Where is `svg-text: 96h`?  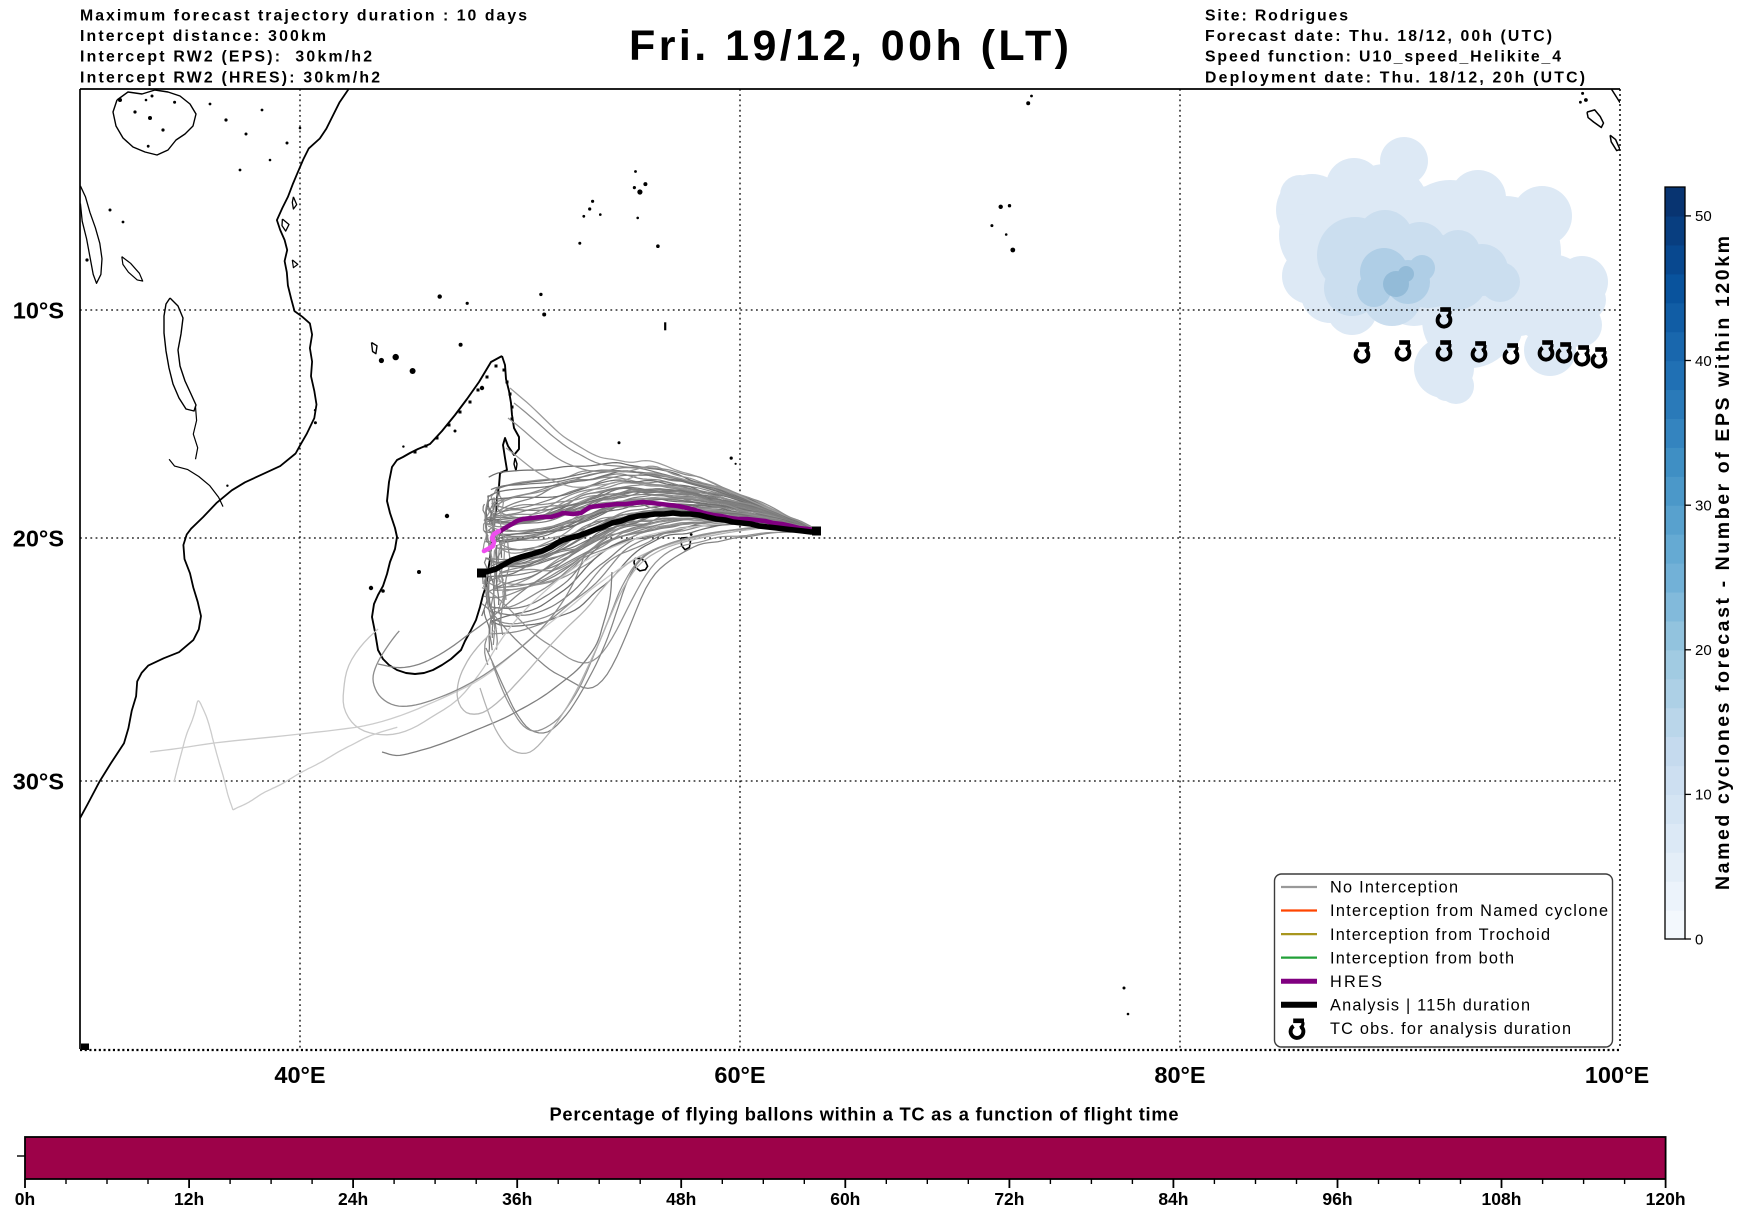
svg-text: 96h is located at coordinates (1337, 1199).